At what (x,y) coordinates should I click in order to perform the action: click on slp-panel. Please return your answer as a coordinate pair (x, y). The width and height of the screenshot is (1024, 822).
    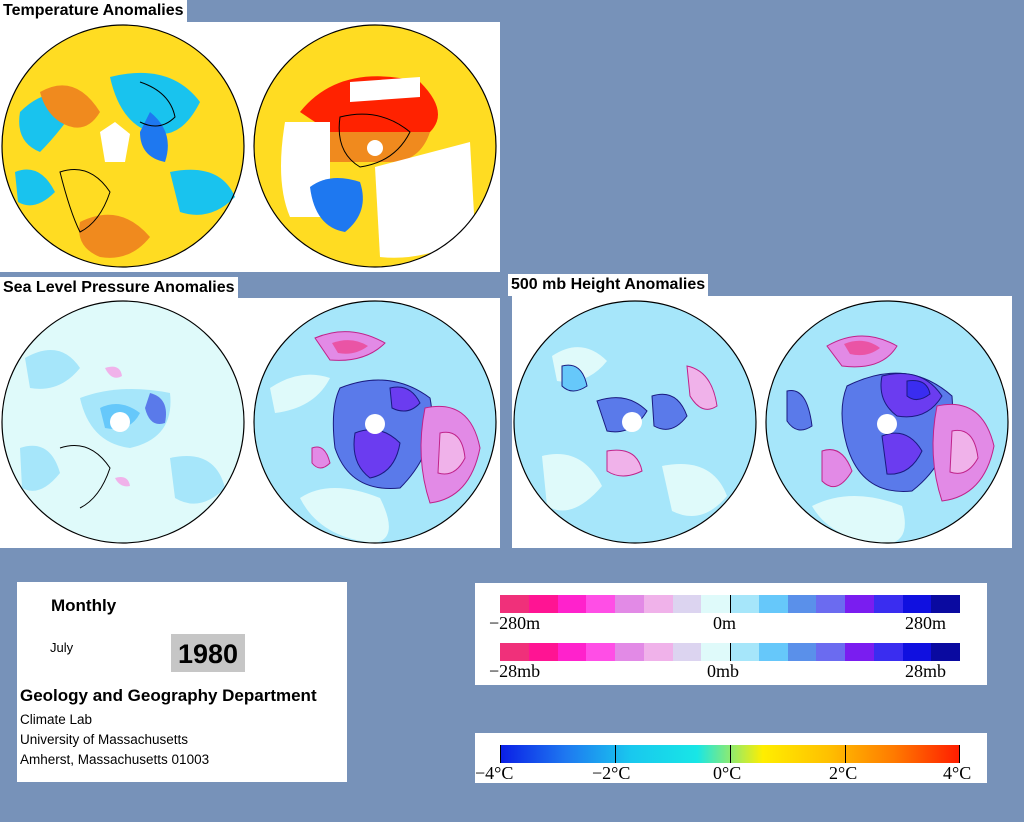
    Looking at the image, I should click on (250, 423).